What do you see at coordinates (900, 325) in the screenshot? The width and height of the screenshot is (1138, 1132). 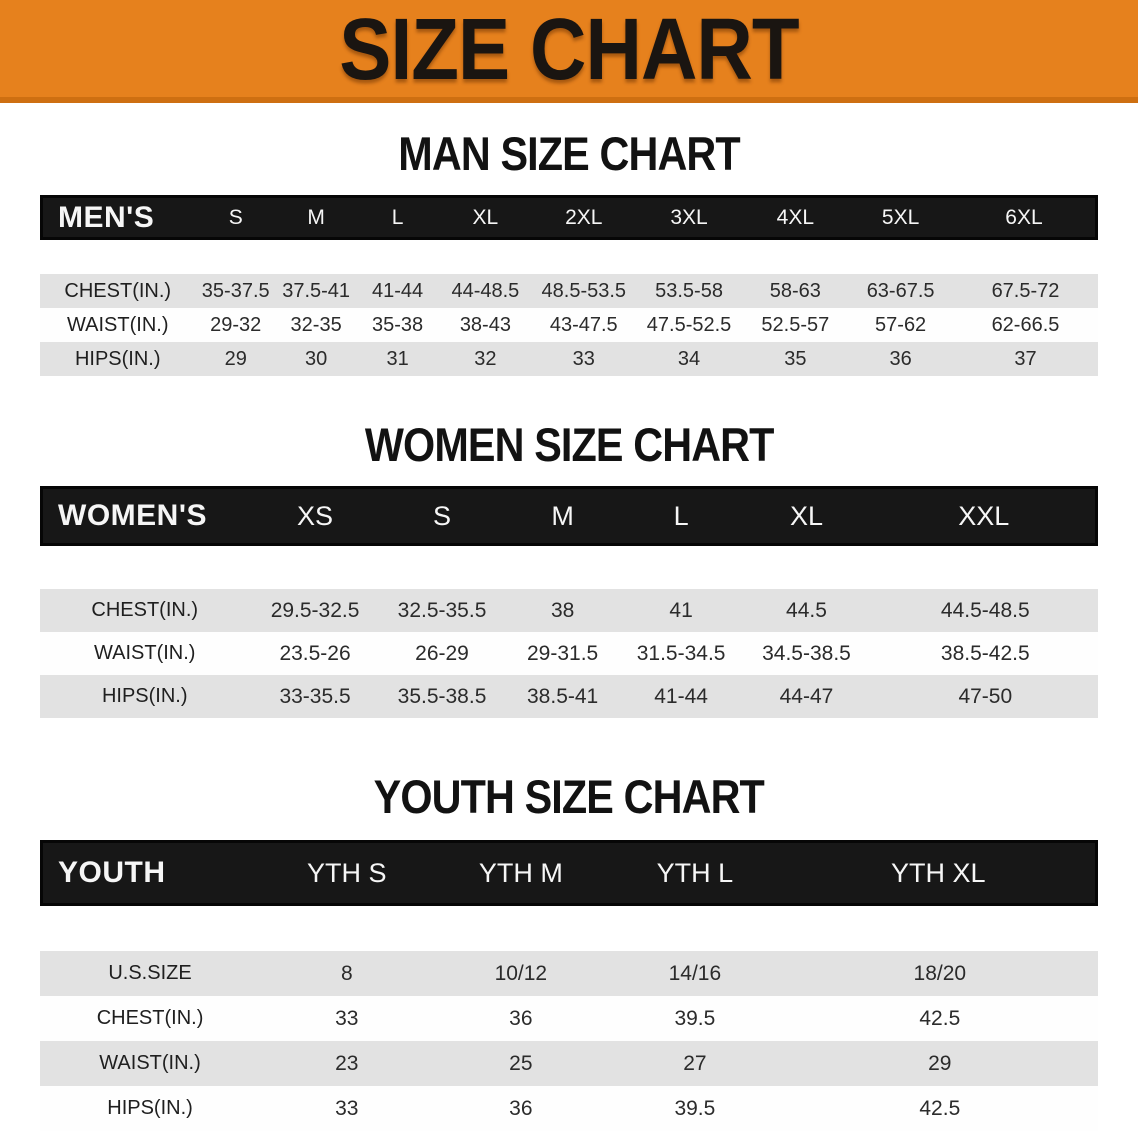 I see `table-cell: 57-62` at bounding box center [900, 325].